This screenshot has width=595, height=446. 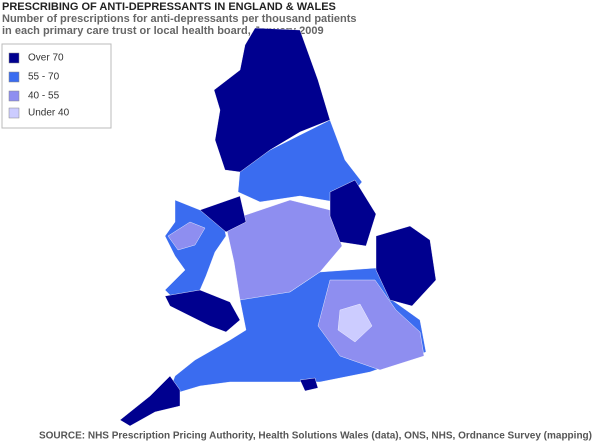 I want to click on legend-box, so click(x=56, y=86).